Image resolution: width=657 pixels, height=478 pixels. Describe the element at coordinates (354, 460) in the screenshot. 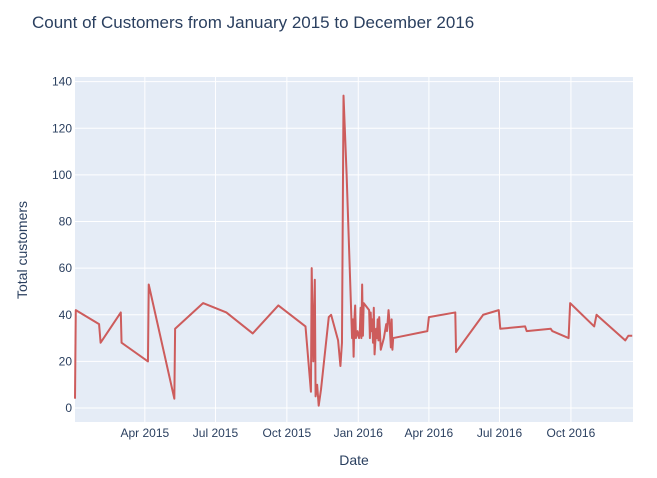

I see `x-axis-label: Date` at that location.